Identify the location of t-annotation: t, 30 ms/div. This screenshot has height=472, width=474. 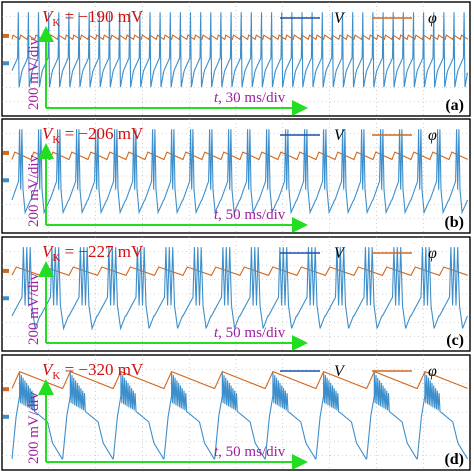
(250, 98).